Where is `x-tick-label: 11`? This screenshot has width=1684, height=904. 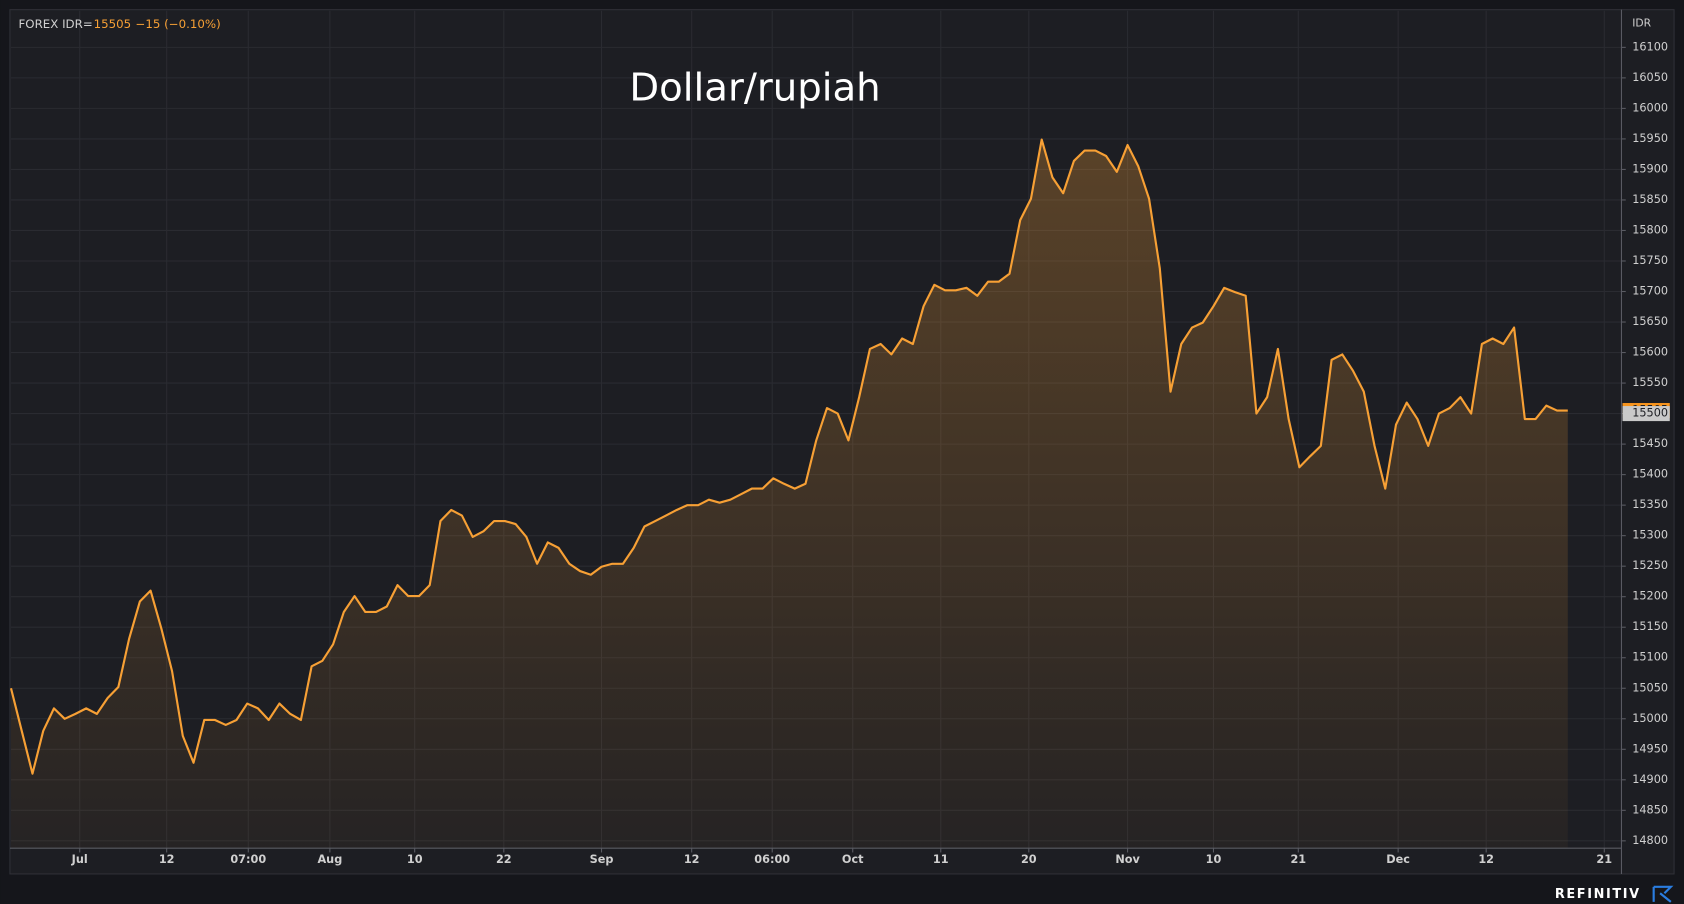
x-tick-label: 11 is located at coordinates (941, 859).